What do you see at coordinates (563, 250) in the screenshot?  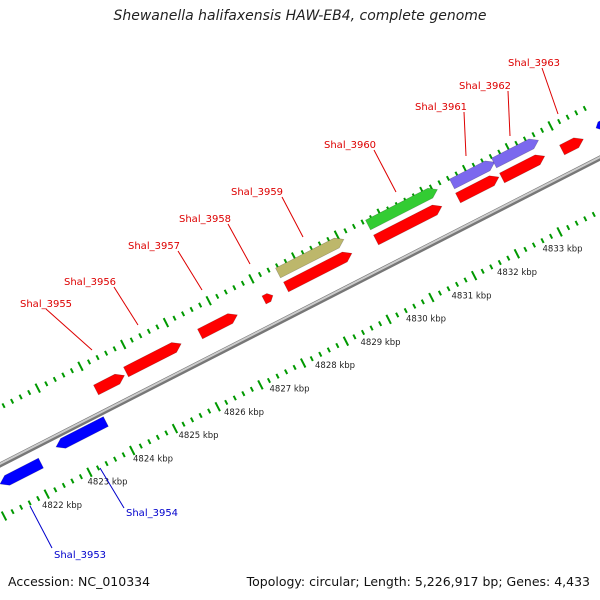 I see `kbp-label: 4833 kbp` at bounding box center [563, 250].